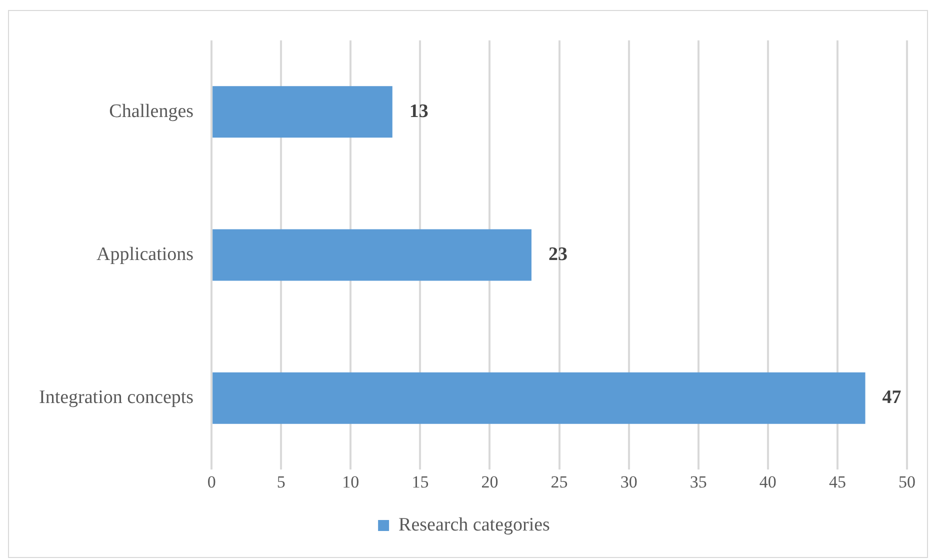  Describe the element at coordinates (281, 482) in the screenshot. I see `x-tick-label: 5` at that location.